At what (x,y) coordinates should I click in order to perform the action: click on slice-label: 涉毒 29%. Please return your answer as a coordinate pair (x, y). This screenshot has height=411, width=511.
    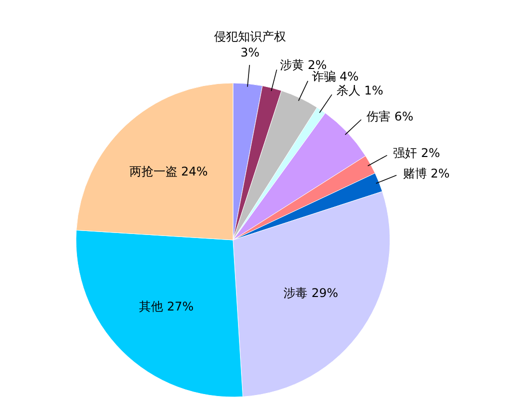
    Looking at the image, I should click on (311, 293).